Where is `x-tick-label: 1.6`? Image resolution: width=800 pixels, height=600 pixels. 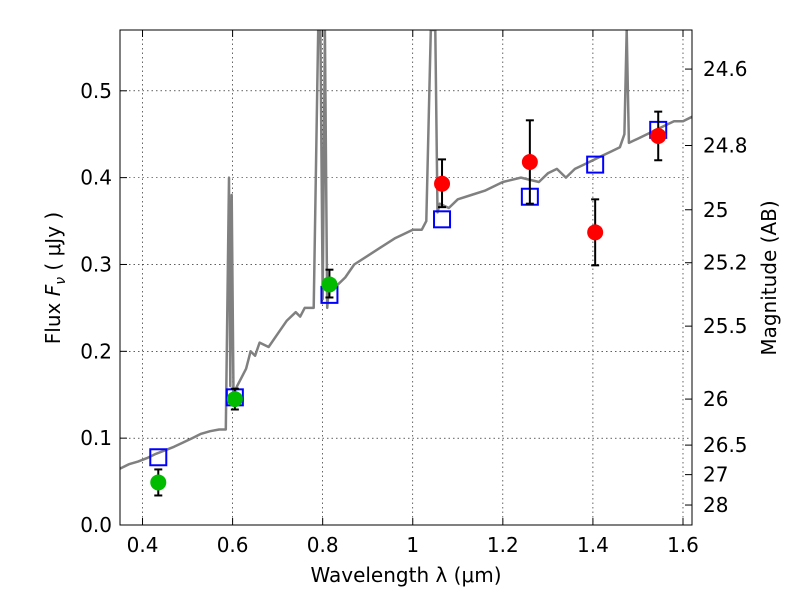 x-tick-label: 1.6 is located at coordinates (683, 545).